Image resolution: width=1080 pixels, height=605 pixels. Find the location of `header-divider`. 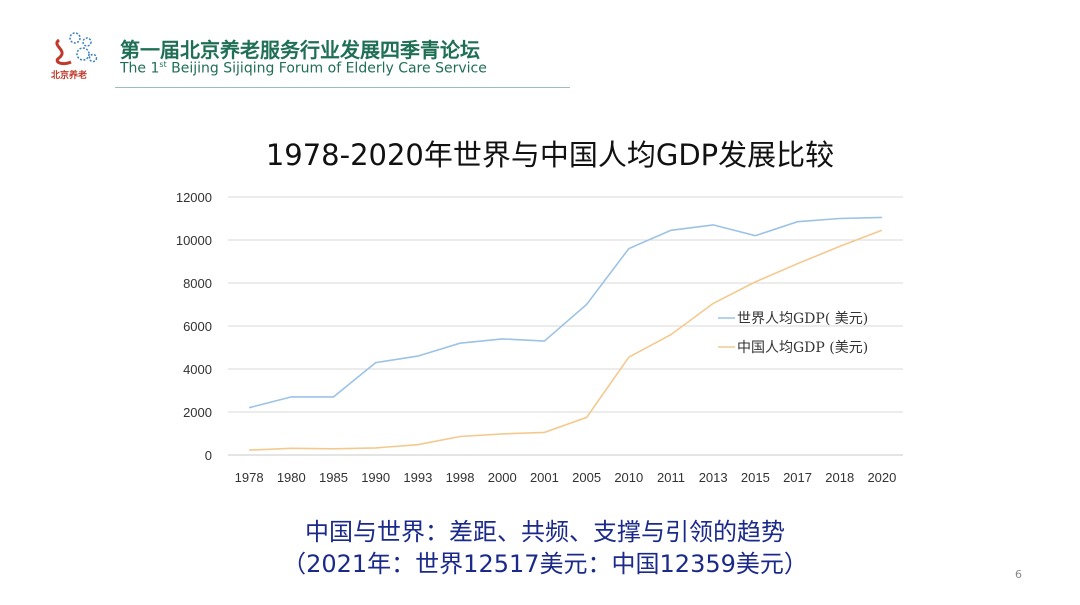

header-divider is located at coordinates (342, 87).